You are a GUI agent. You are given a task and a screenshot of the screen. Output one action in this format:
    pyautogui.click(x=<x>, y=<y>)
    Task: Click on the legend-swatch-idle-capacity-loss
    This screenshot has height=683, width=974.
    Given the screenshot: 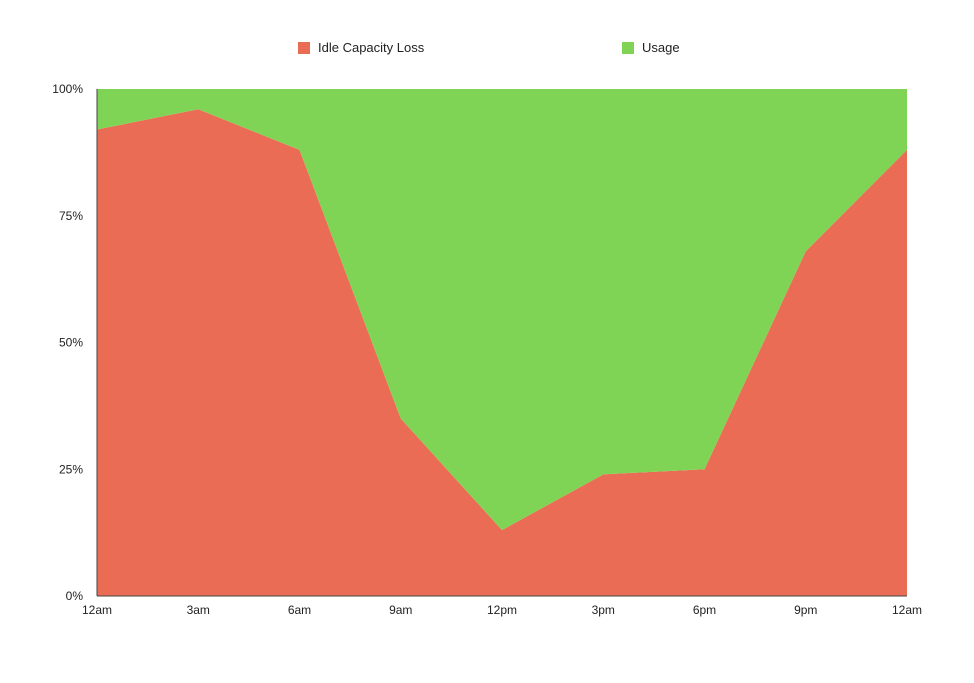 What is the action you would take?
    pyautogui.click(x=304, y=47)
    